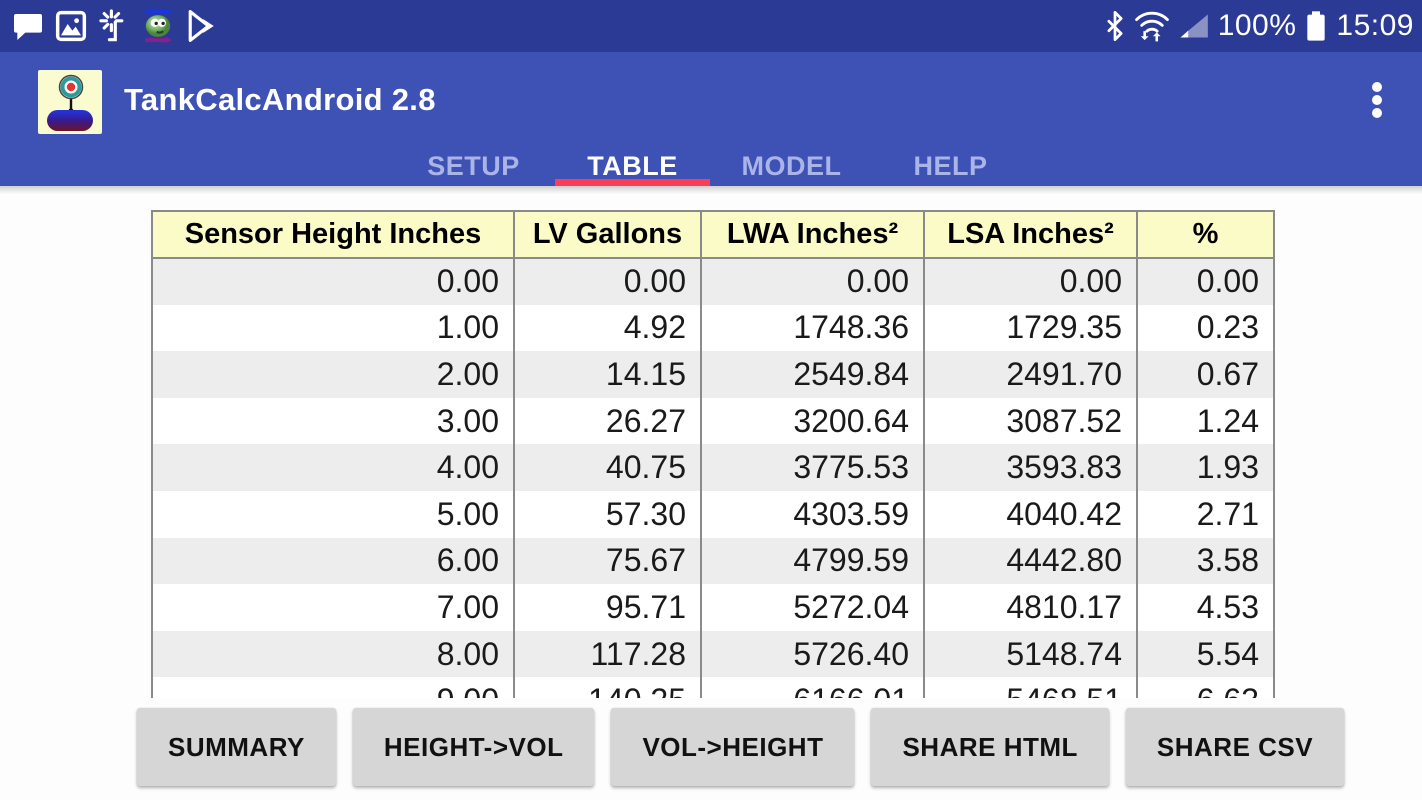  What do you see at coordinates (812, 421) in the screenshot?
I see `cell-lwa: 3200.64` at bounding box center [812, 421].